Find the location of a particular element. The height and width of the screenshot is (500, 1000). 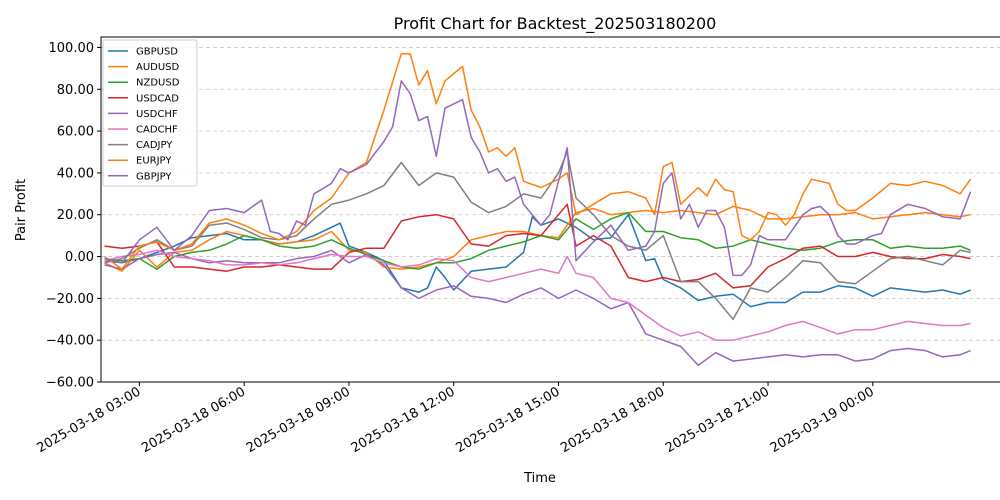

legend-label-gbpjpy: GBPJPY is located at coordinates (154, 176).